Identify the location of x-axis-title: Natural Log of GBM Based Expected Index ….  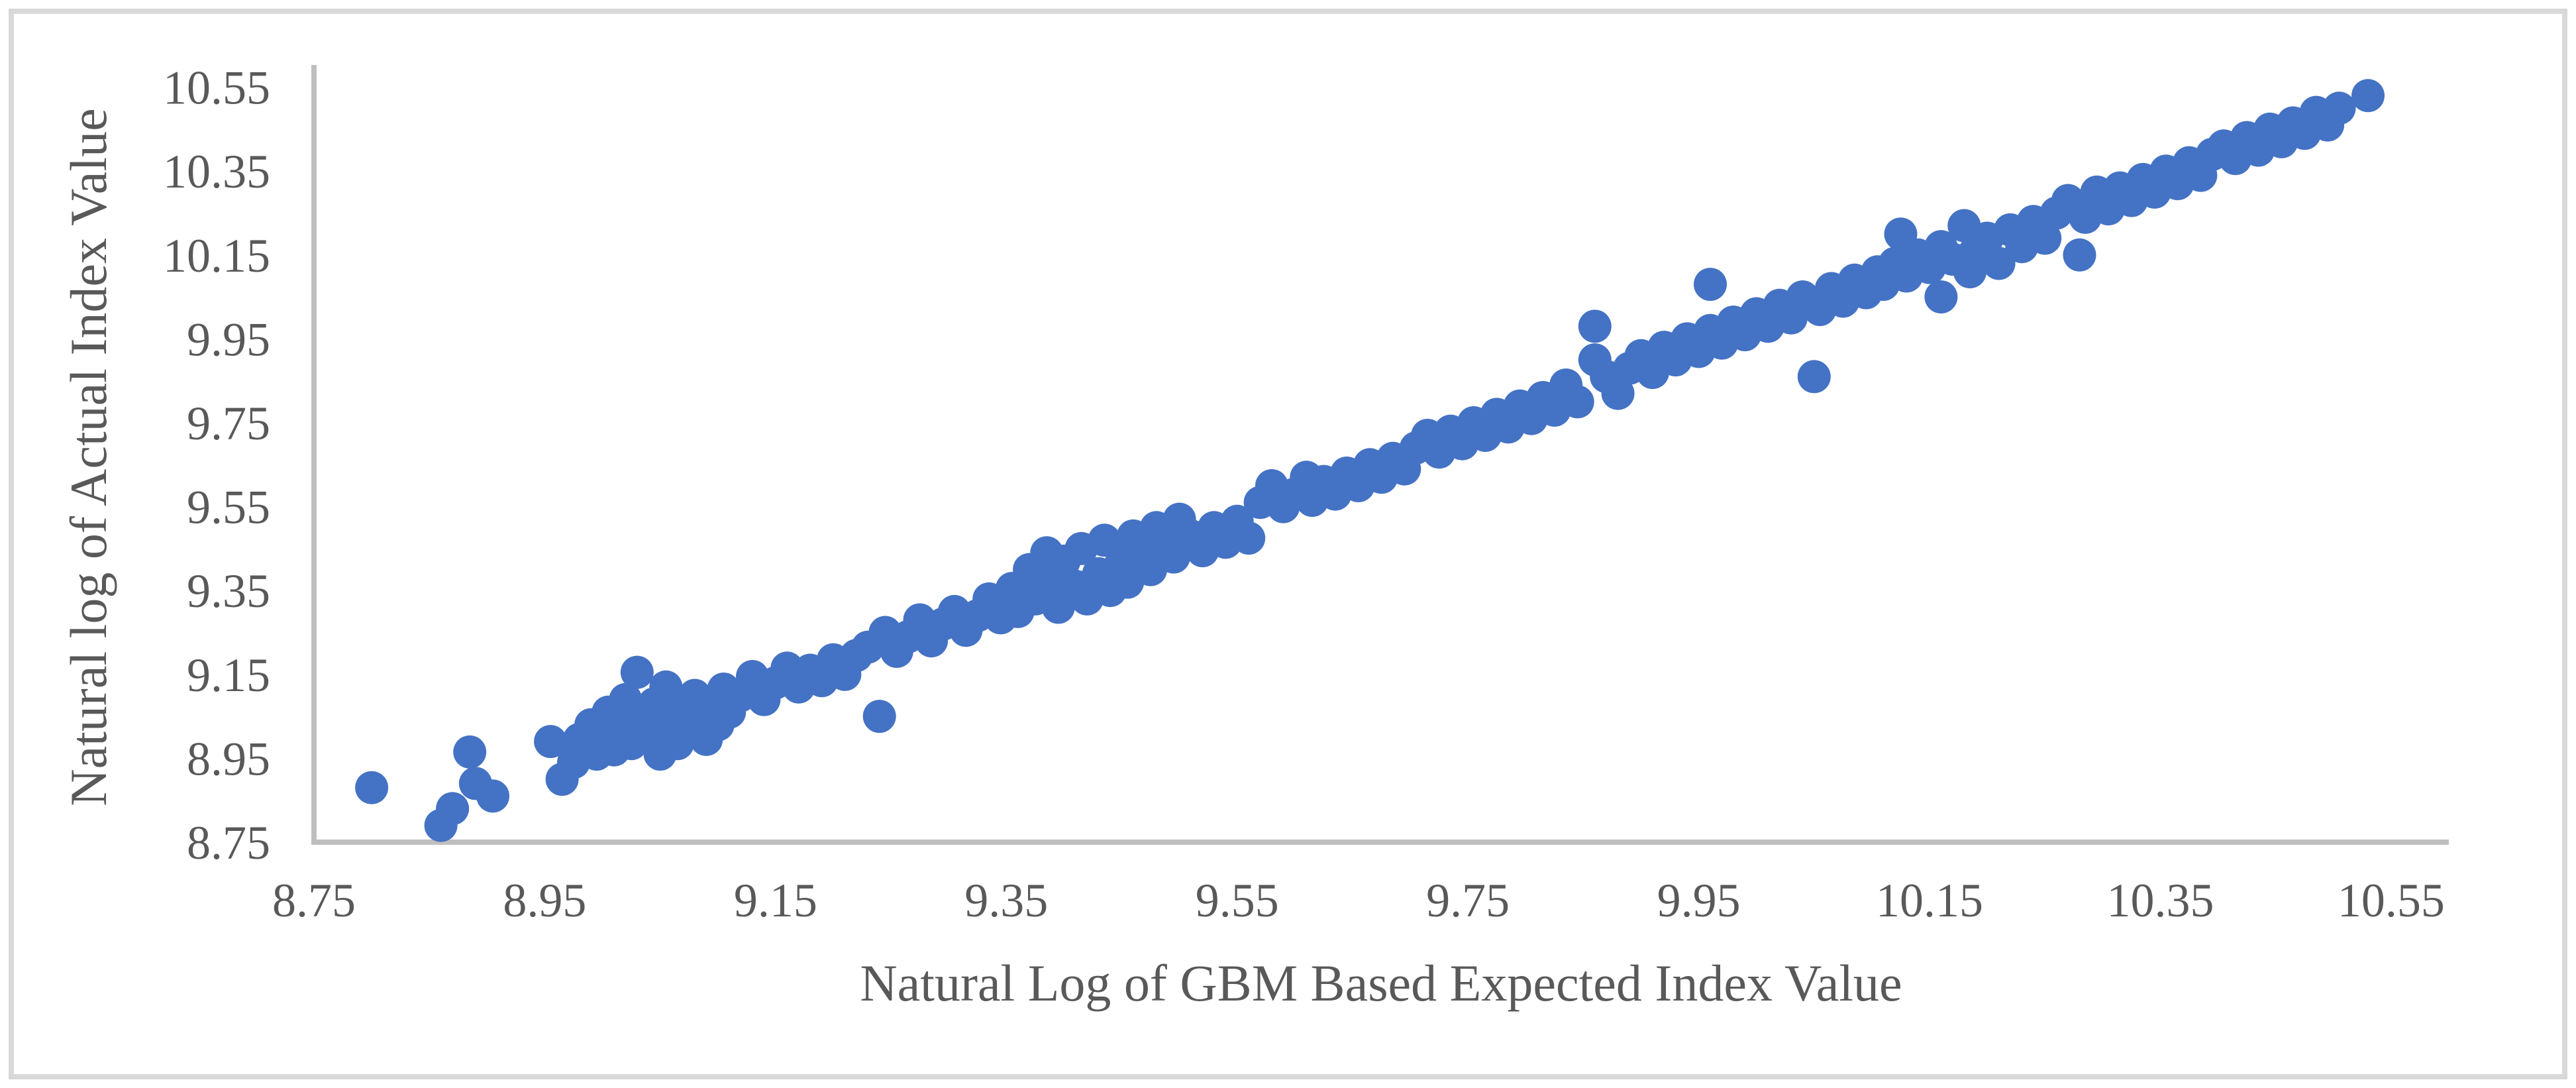
(1381, 983).